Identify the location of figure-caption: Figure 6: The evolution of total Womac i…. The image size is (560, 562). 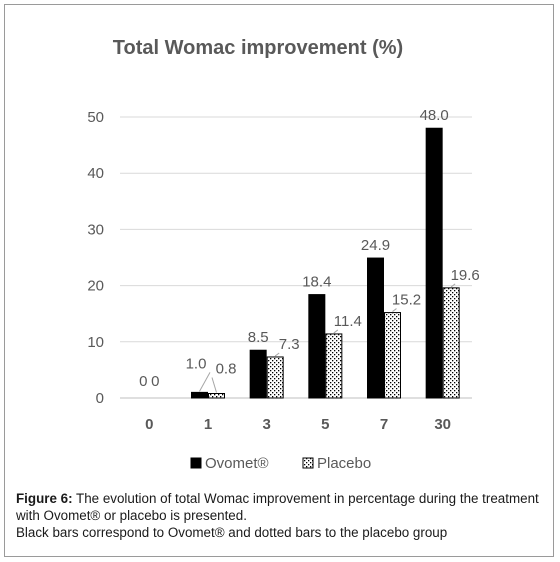
(282, 515).